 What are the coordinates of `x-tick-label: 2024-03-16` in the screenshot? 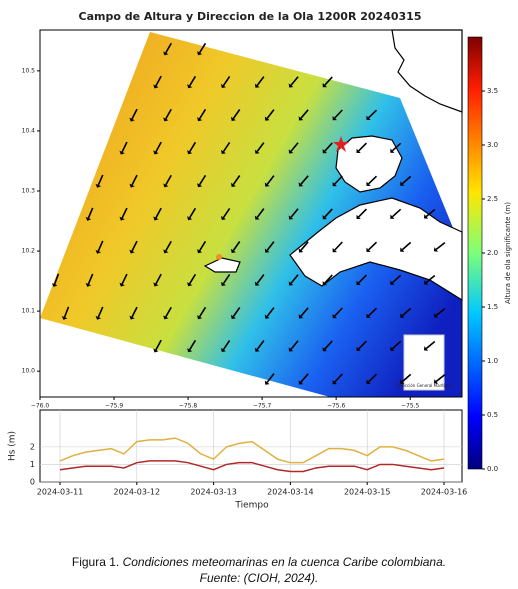 It's located at (444, 492).